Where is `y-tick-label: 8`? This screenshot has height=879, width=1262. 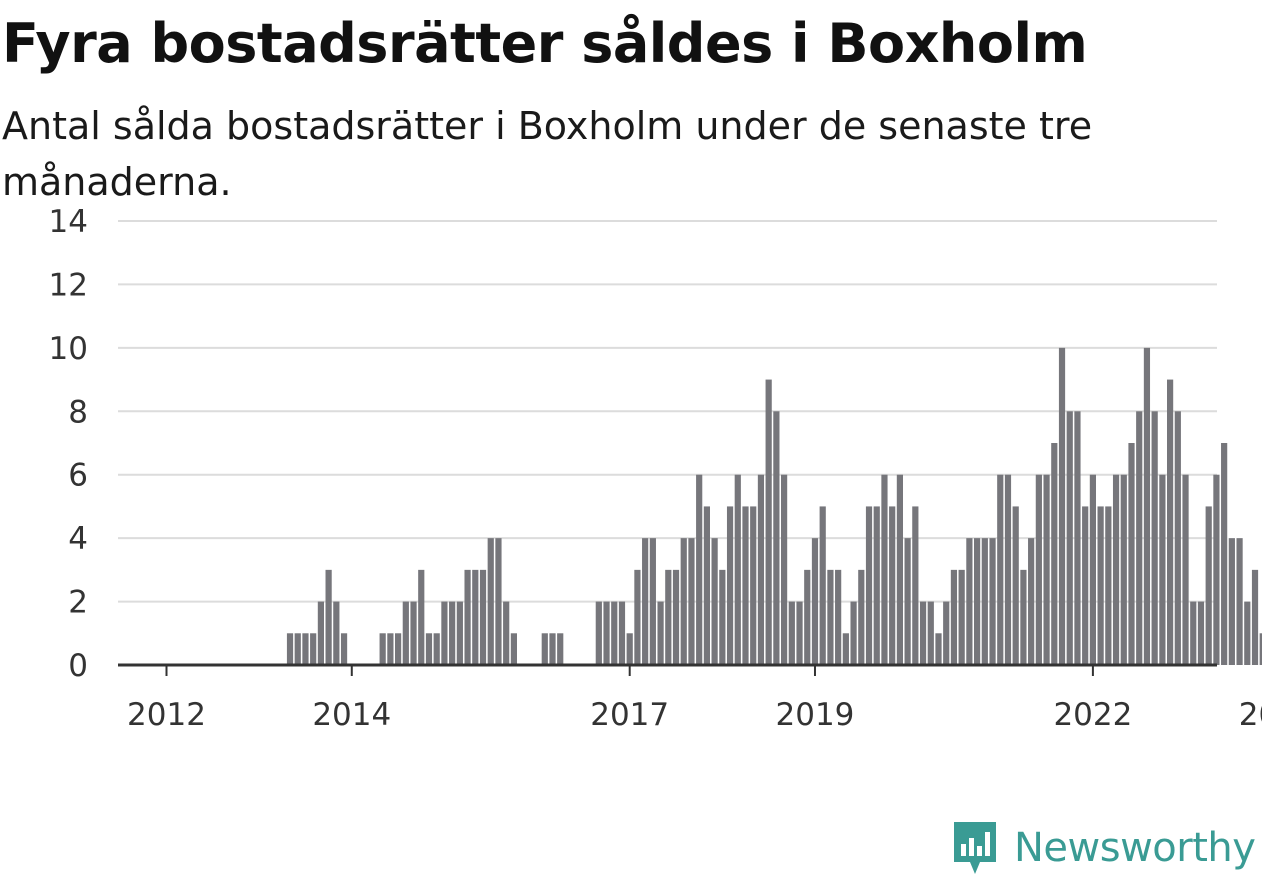
y-tick-label: 8 is located at coordinates (78, 412).